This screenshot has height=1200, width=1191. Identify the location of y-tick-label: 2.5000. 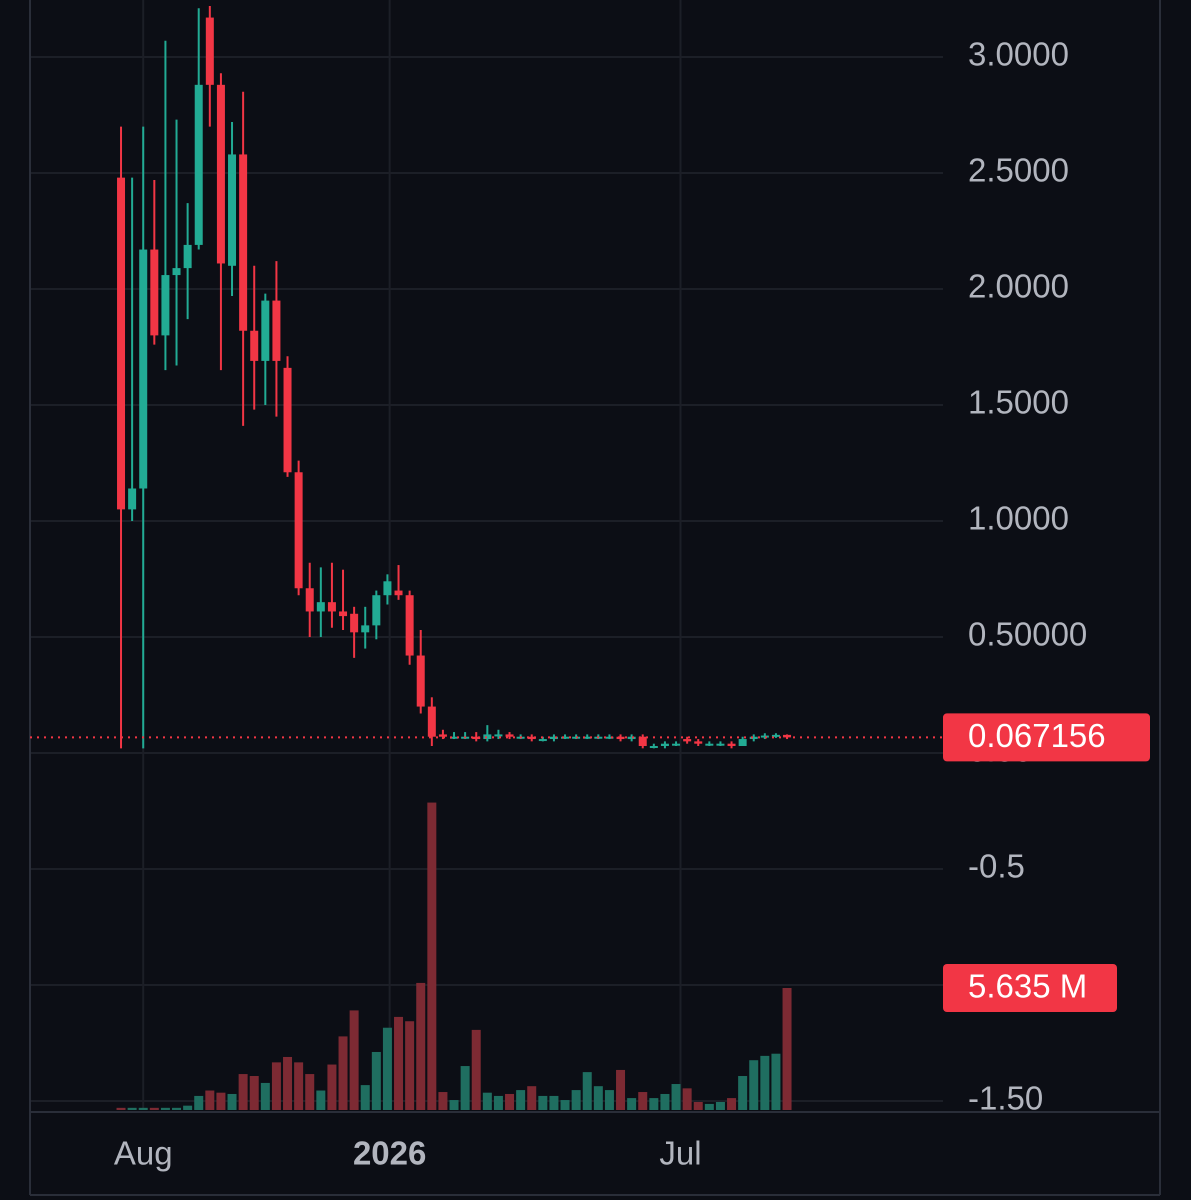
(1018, 170).